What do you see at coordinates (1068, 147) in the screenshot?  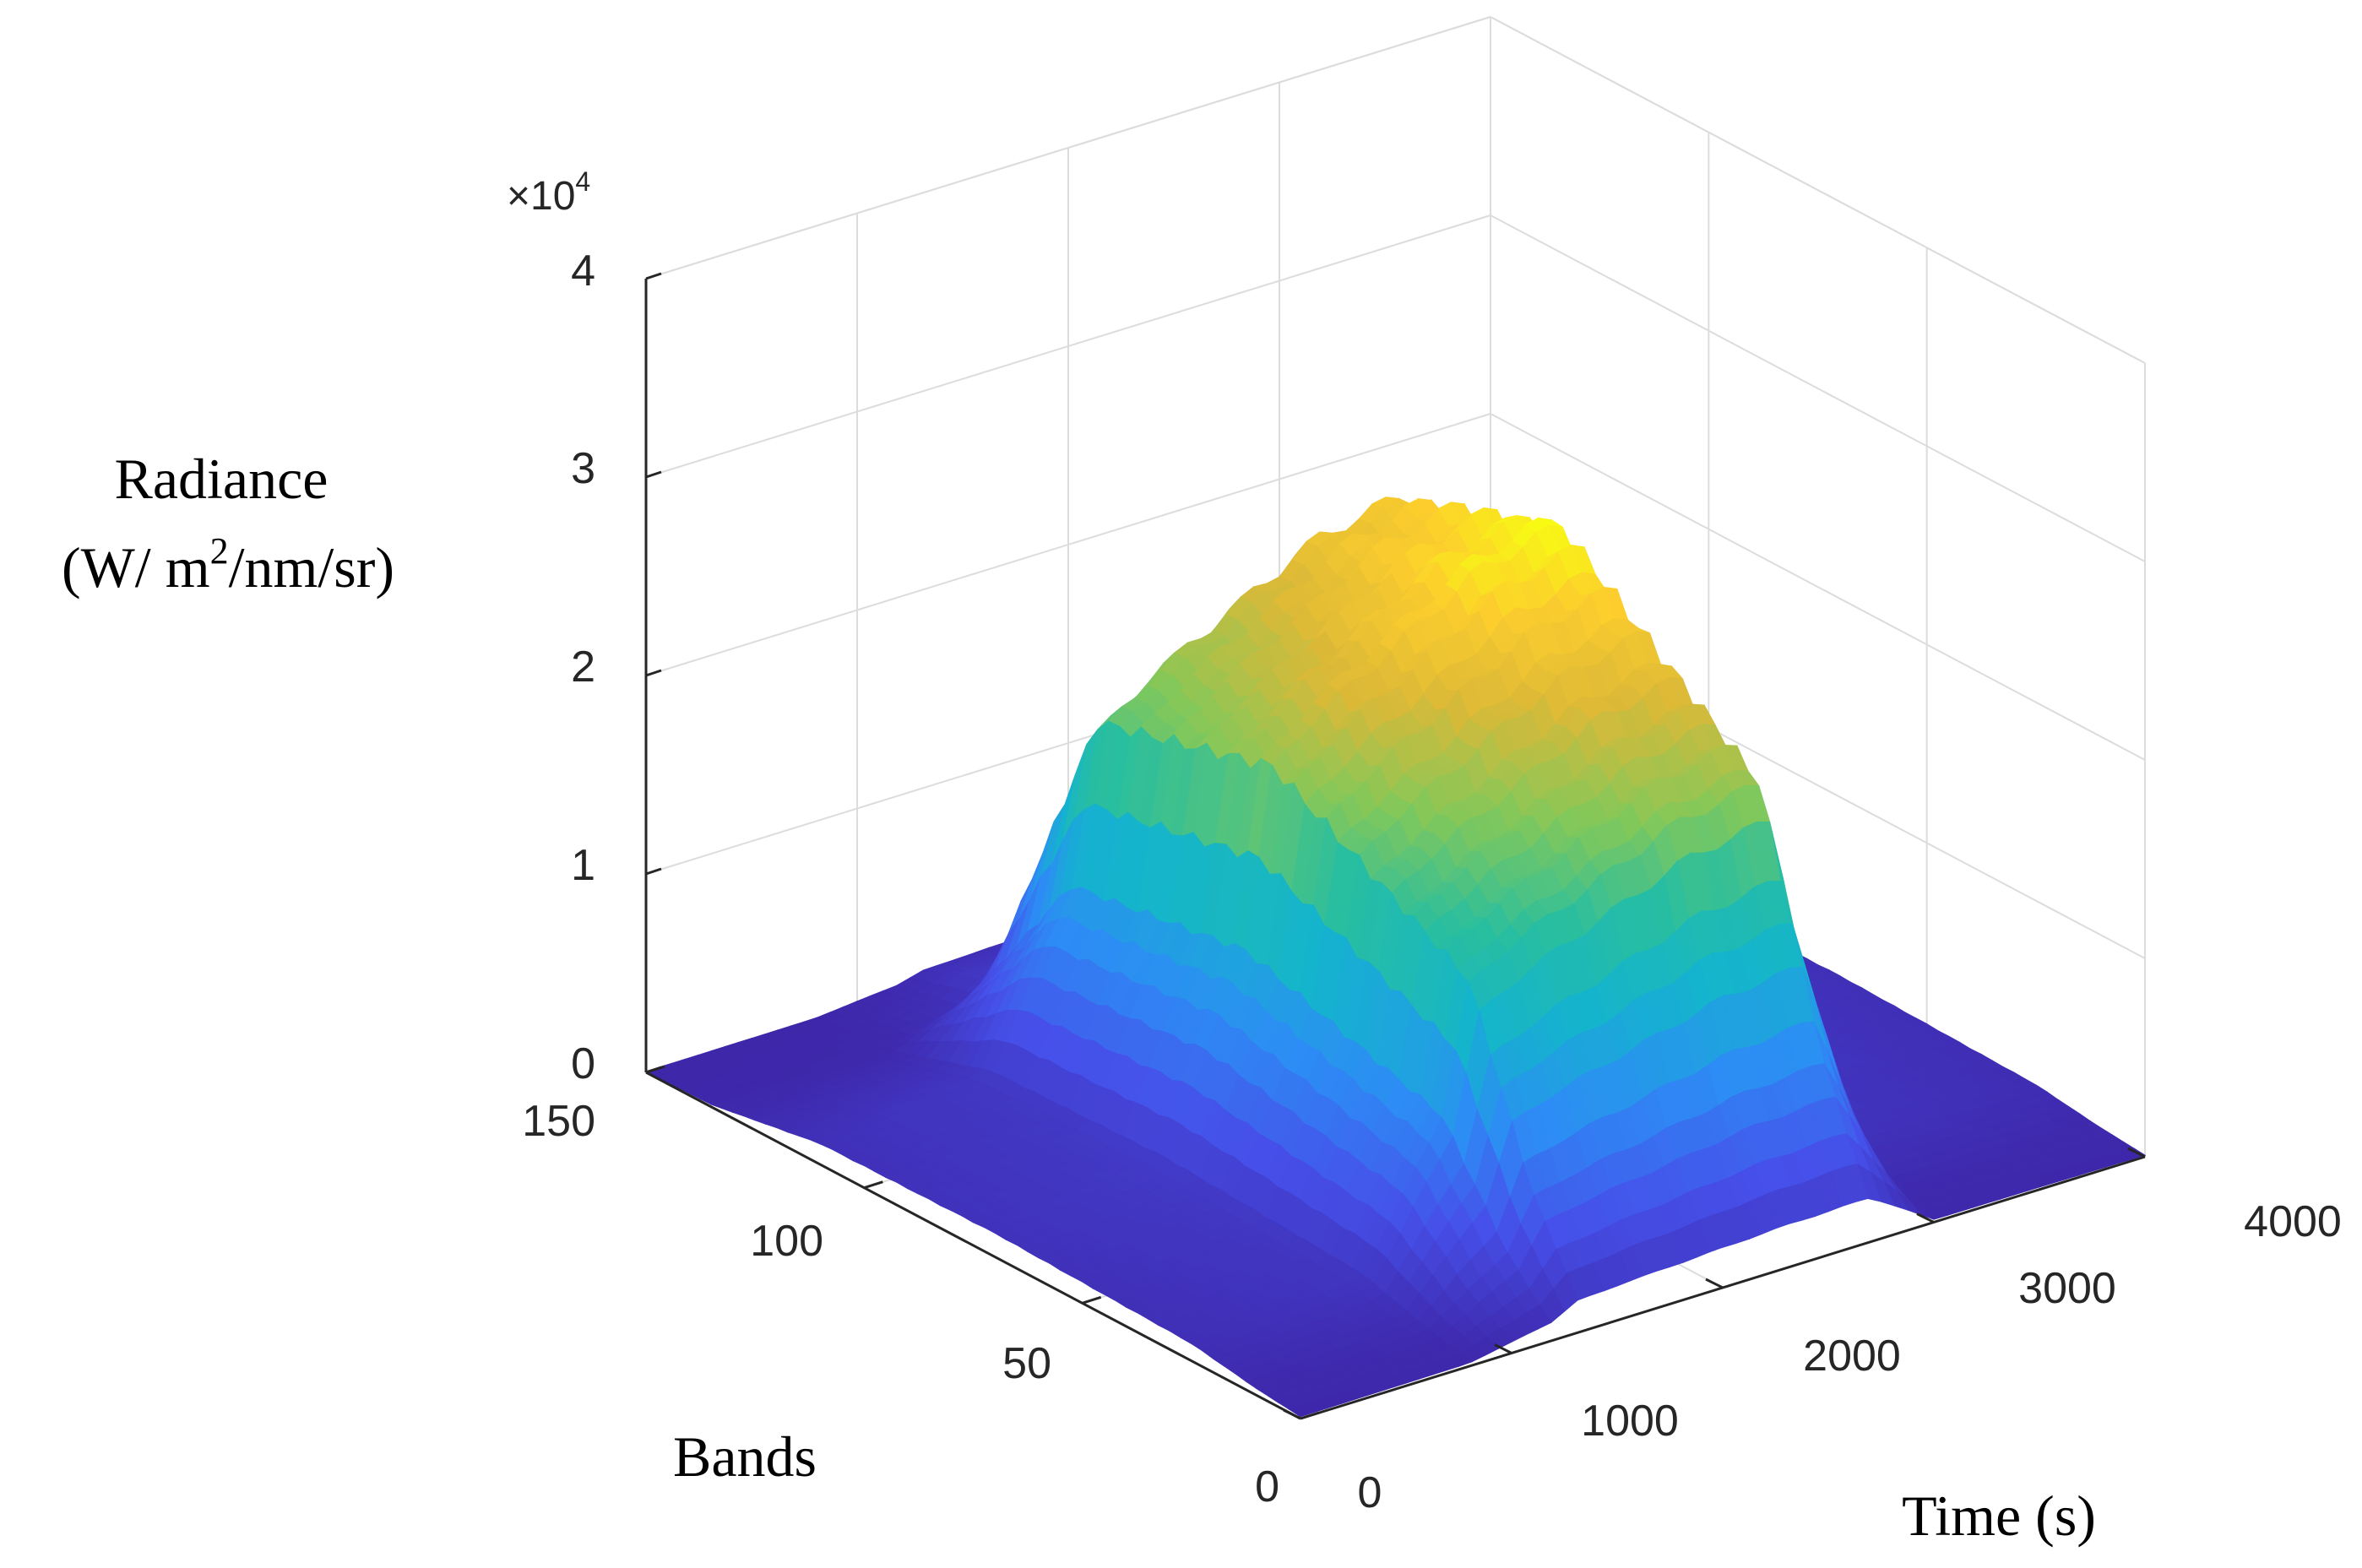 I see `grid-frame-top-back` at bounding box center [1068, 147].